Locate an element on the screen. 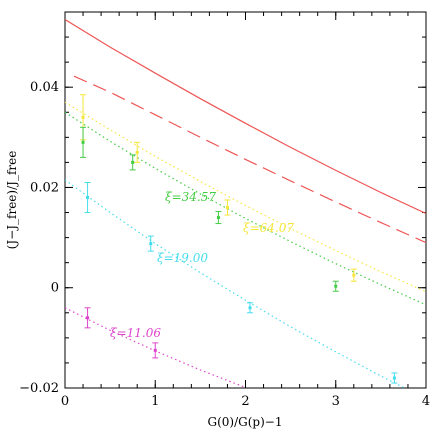  series-label: ξ=64.07 is located at coordinates (268, 228).